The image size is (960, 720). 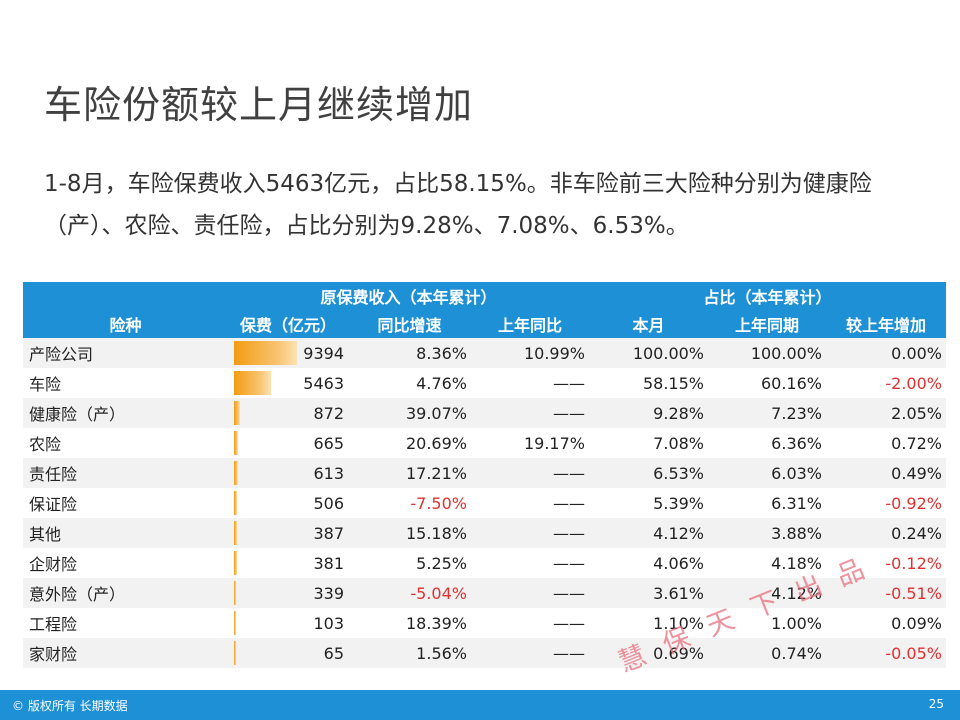 I want to click on col-header-growth: 同比增速, so click(x=409, y=324).